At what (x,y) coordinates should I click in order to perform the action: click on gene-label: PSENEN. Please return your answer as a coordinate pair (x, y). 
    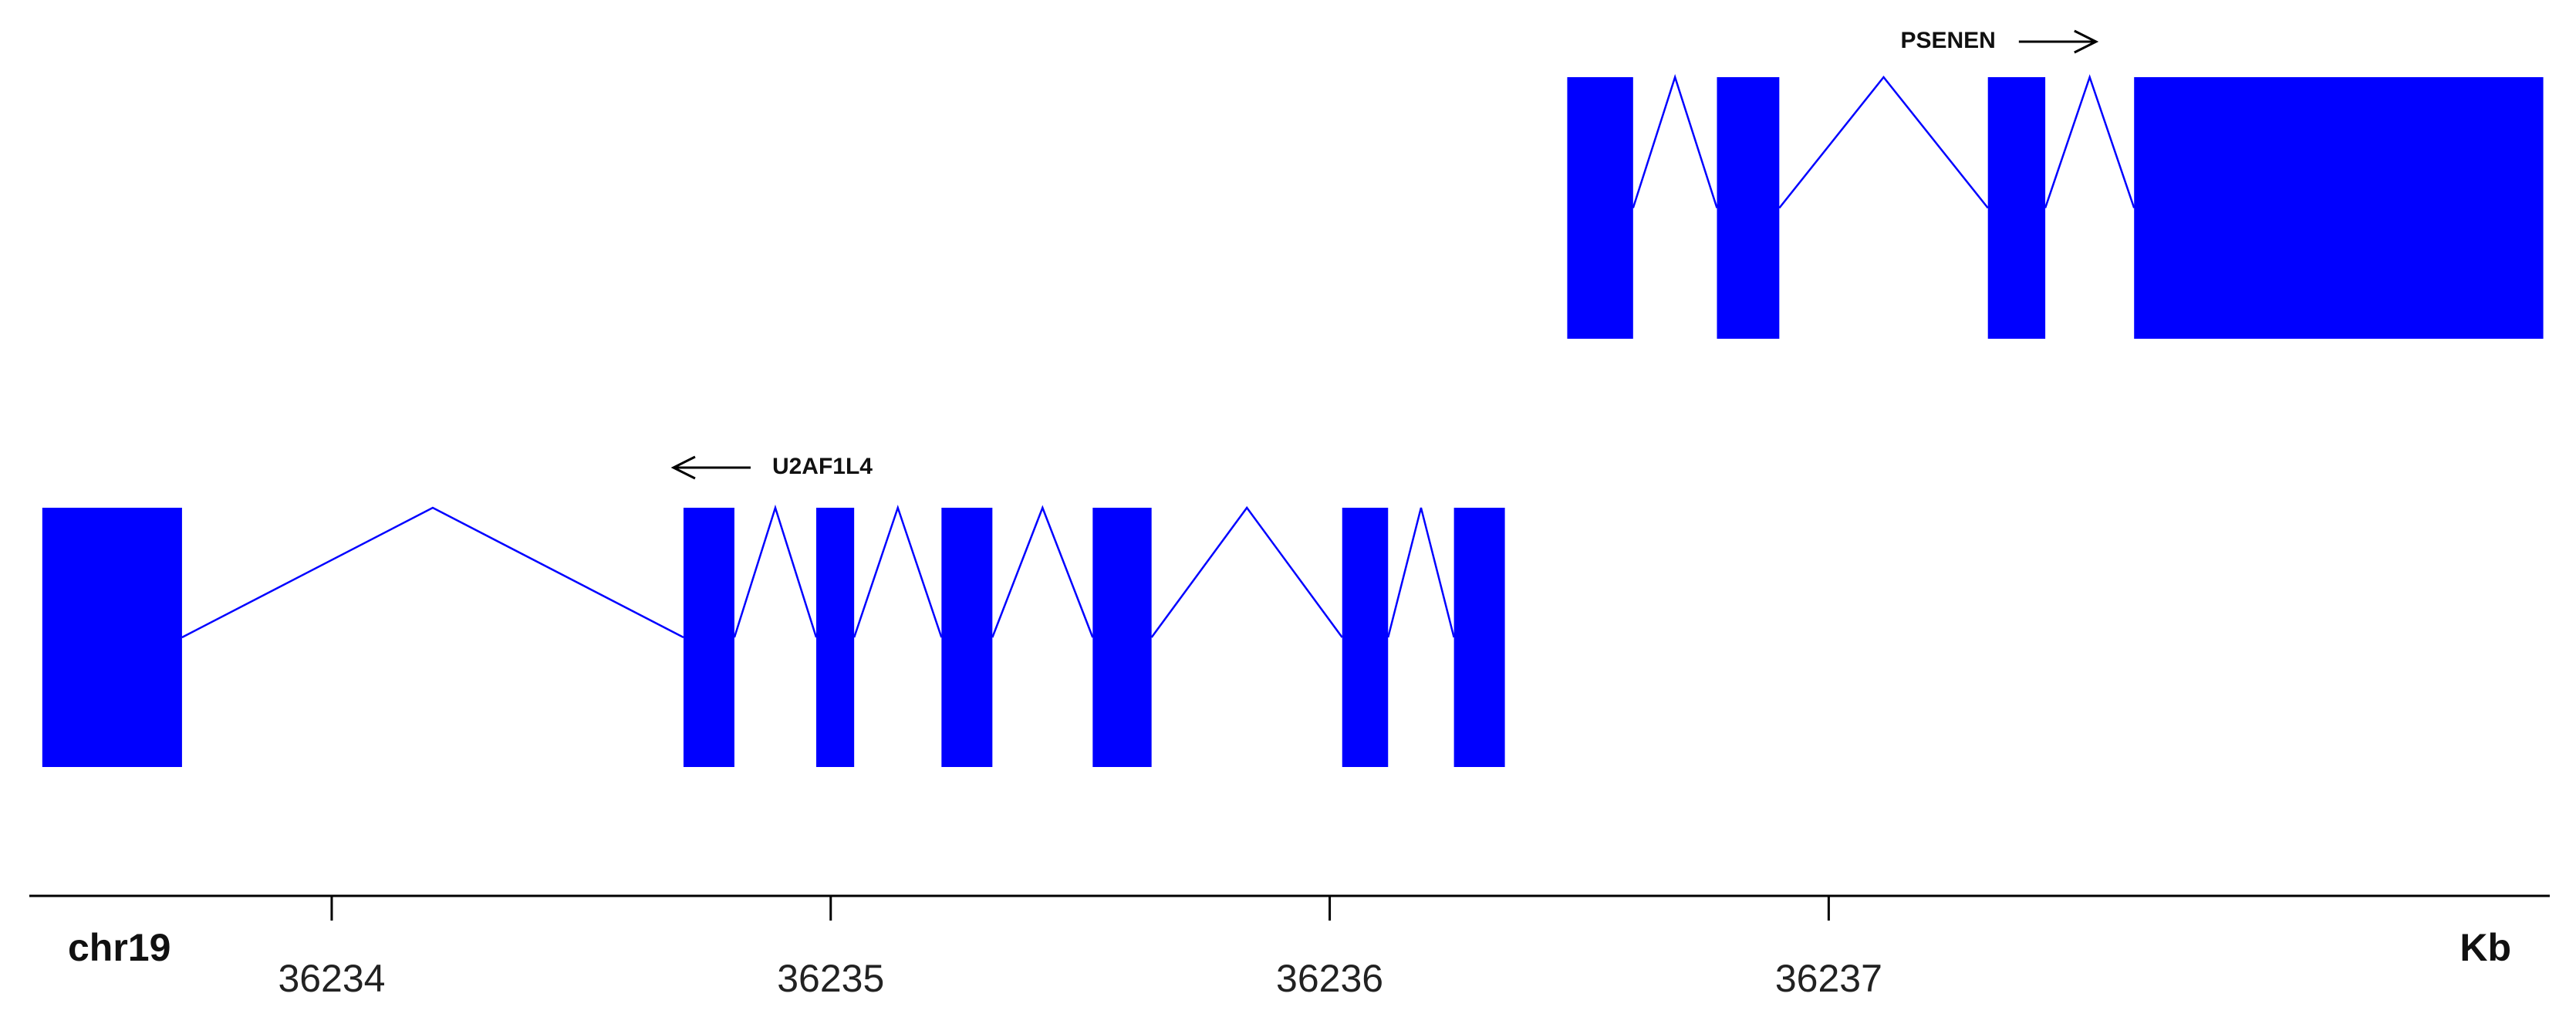
    Looking at the image, I should click on (1947, 41).